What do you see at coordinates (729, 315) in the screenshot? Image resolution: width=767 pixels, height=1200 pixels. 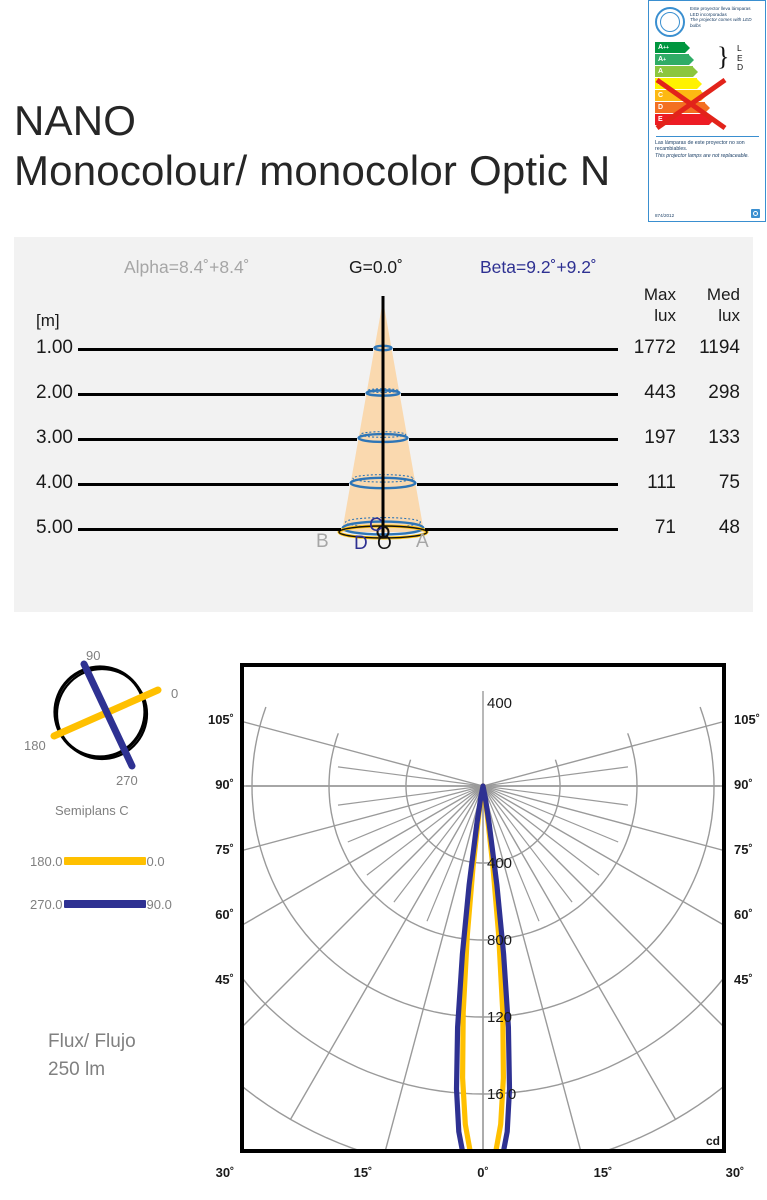 I see `med-lux-header-line2: lux` at bounding box center [729, 315].